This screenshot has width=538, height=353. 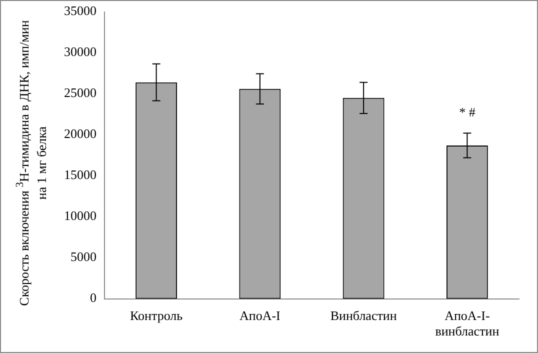 I want to click on y-tick-label: 5000, so click(x=83, y=256).